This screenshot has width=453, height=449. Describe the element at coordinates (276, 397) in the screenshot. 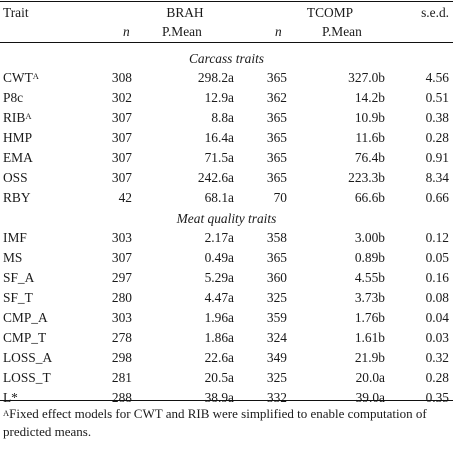

I see `n2-cell: 332` at that location.